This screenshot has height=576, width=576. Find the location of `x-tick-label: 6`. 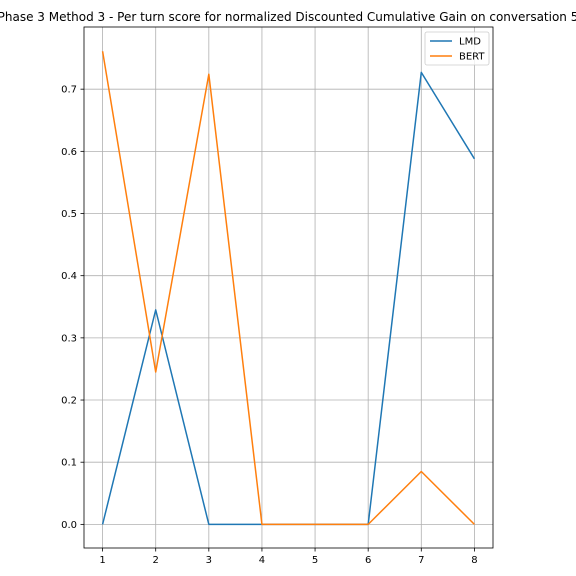

x-tick-label: 6 is located at coordinates (368, 560).